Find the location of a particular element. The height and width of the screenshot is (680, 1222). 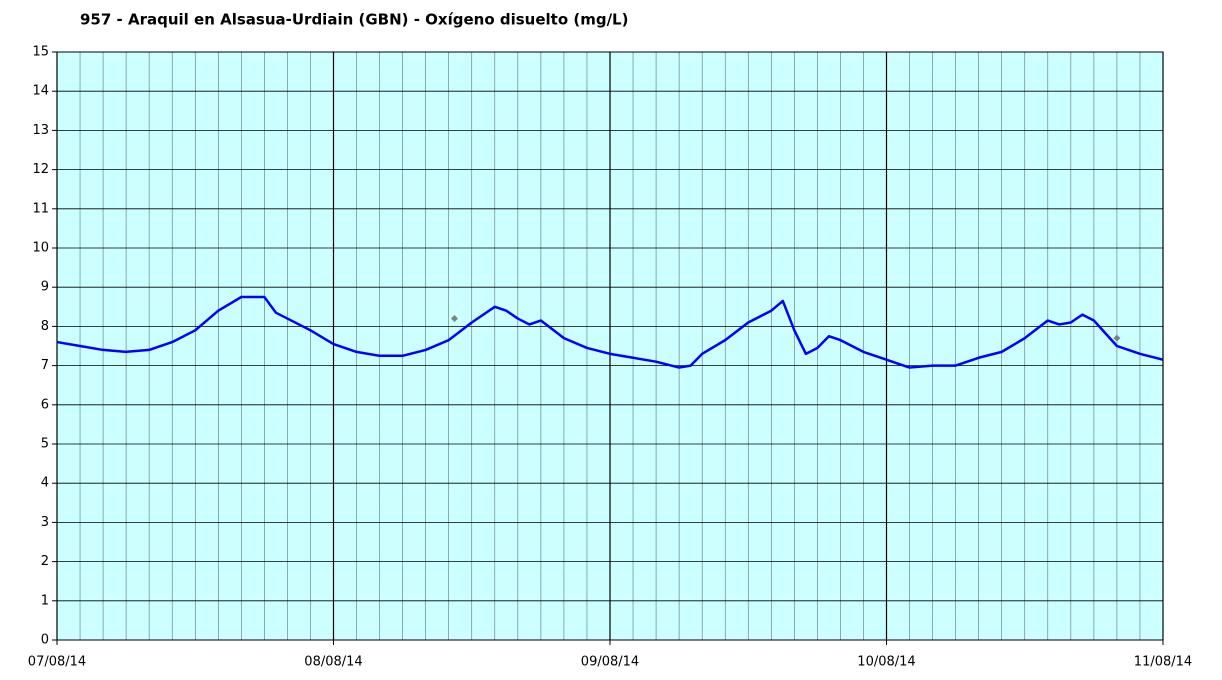

data-line is located at coordinates (610, 332).